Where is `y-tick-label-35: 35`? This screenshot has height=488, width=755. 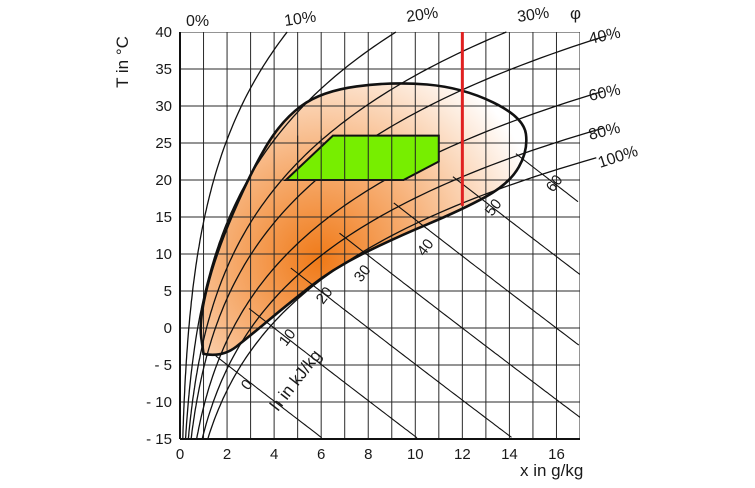
y-tick-label-35: 35 is located at coordinates (163, 69).